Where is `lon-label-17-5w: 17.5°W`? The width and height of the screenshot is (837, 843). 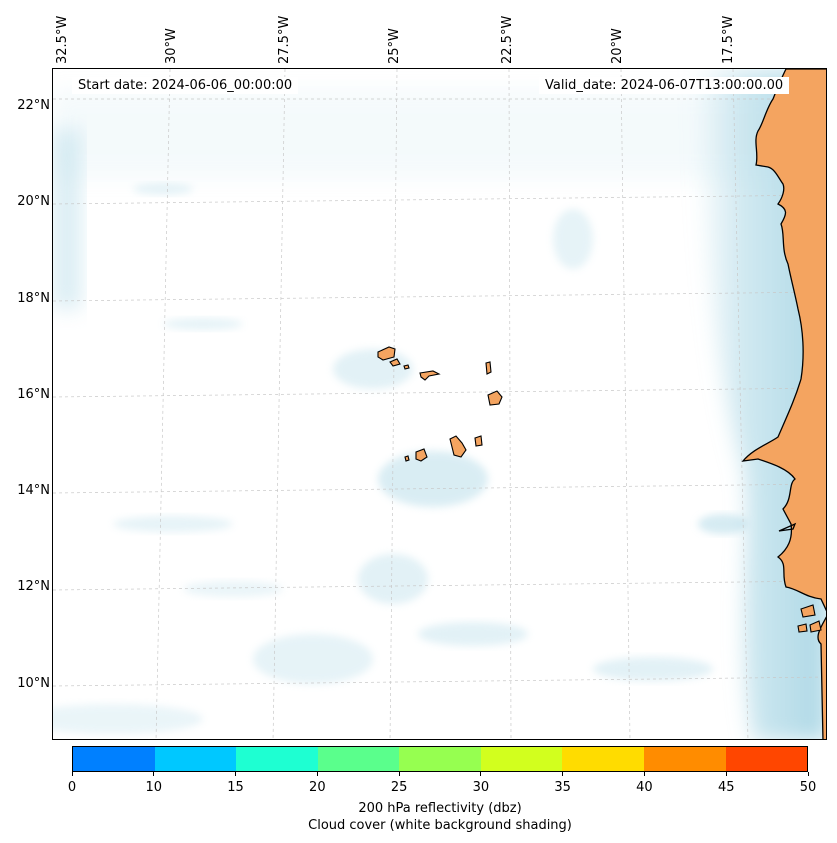
lon-label-17-5w: 17.5°W is located at coordinates (728, 39).